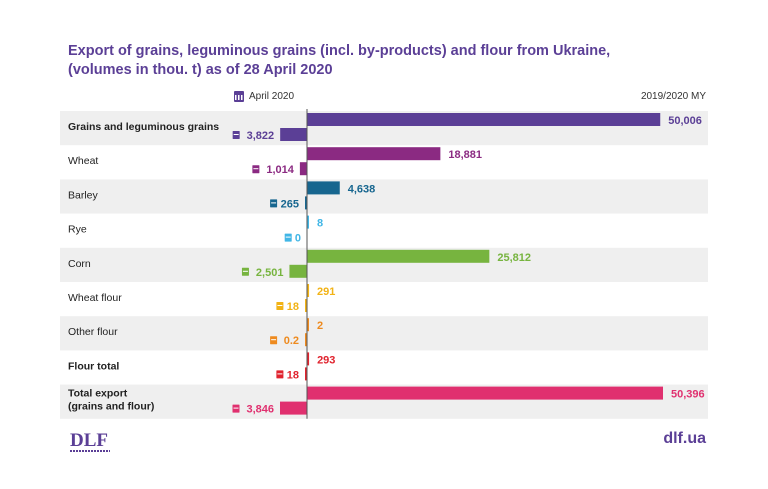  I want to click on category-label: Flour total, so click(93, 366).